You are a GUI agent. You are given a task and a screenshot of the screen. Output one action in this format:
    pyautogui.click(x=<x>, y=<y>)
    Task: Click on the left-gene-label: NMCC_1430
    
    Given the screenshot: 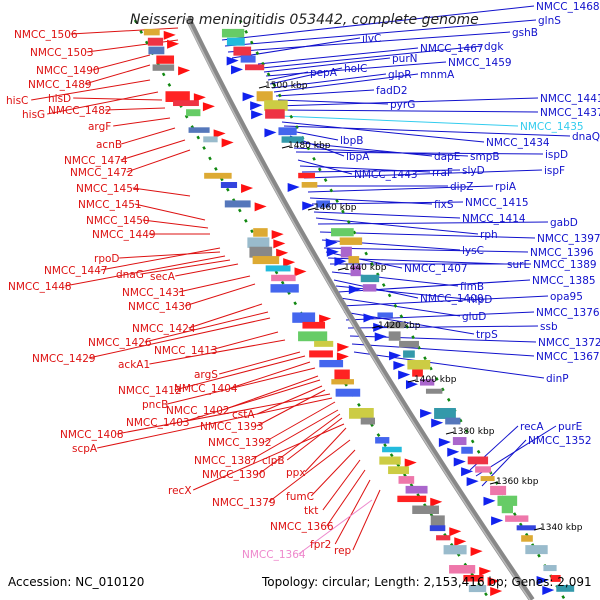 What is the action you would take?
    pyautogui.click(x=160, y=307)
    